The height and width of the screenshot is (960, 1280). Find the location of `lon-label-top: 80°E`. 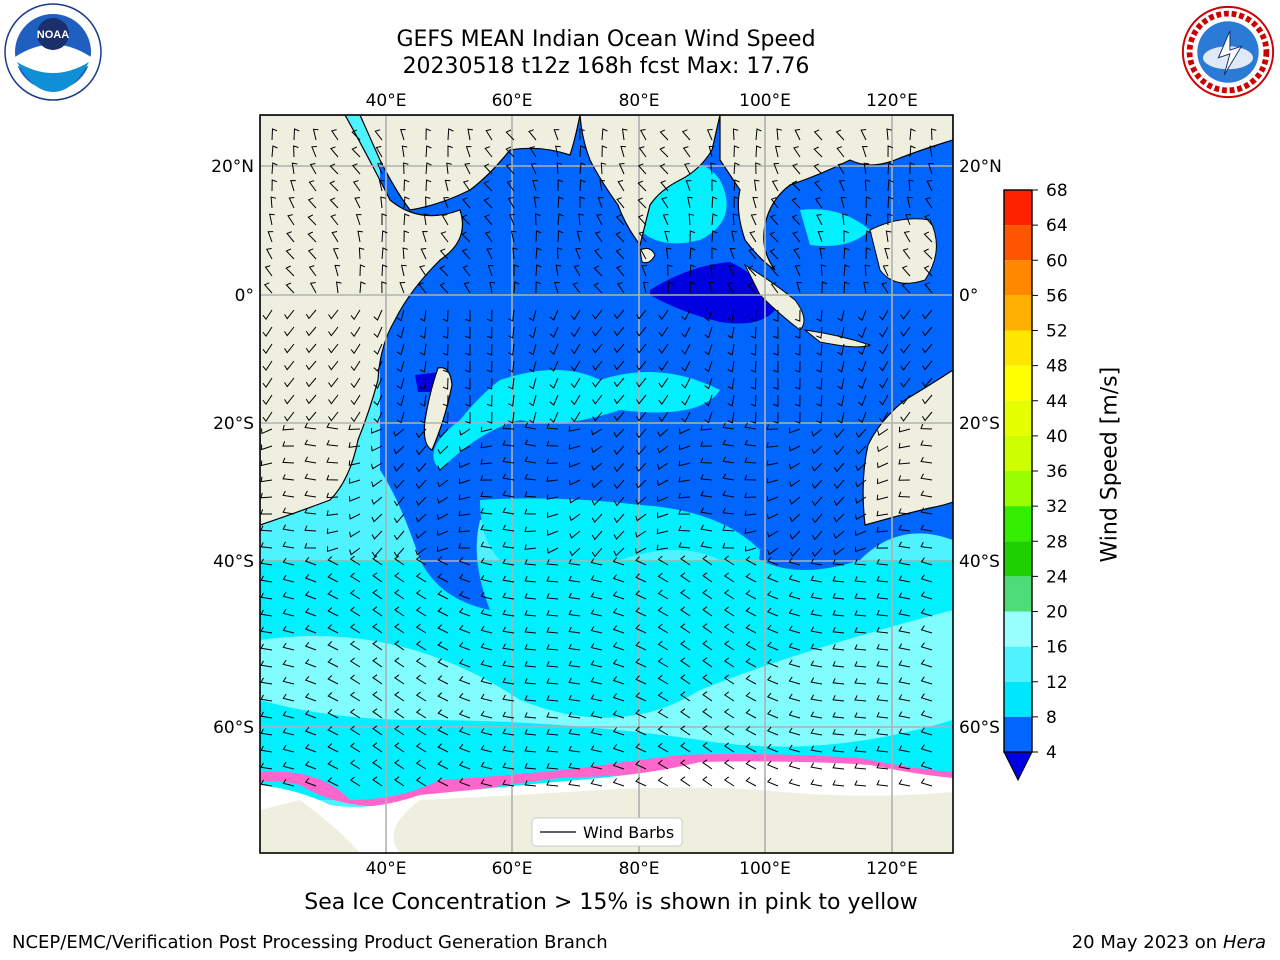

lon-label-top: 80°E is located at coordinates (639, 101).